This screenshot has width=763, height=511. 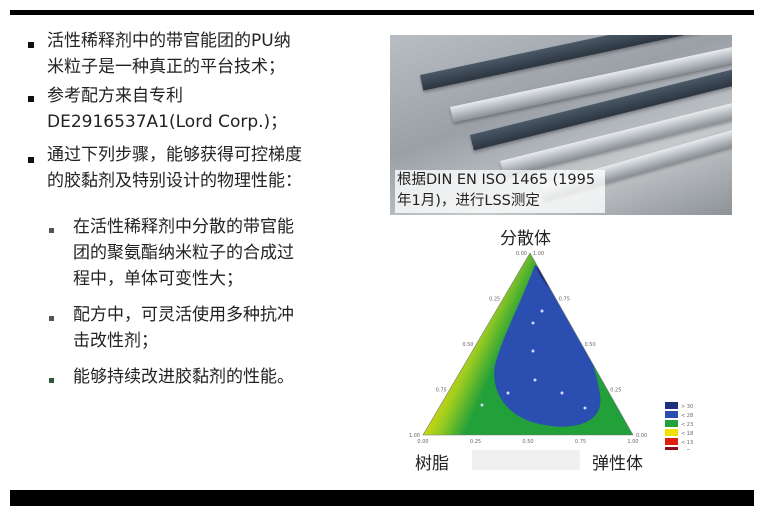 I want to click on legend-label: < 8, so click(x=685, y=449).